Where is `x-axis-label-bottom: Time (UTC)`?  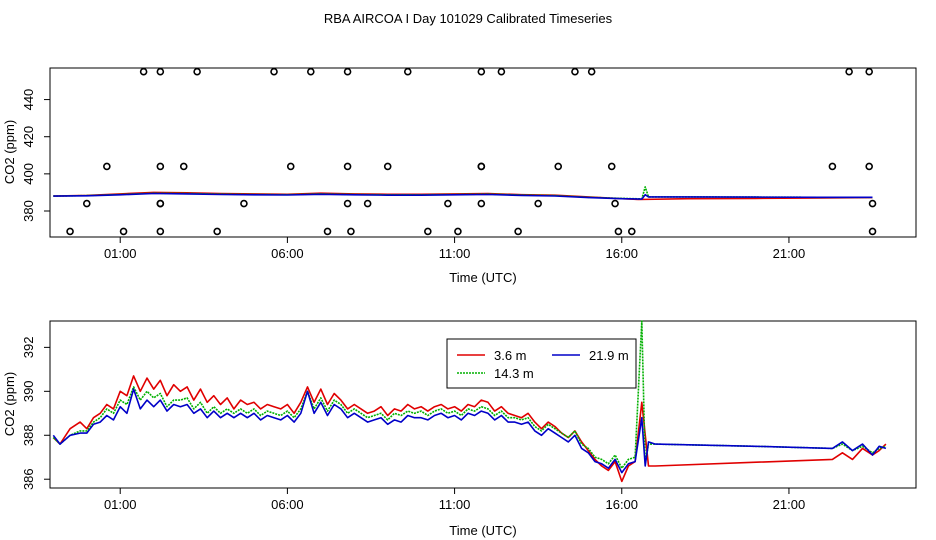
x-axis-label-bottom: Time (UTC) is located at coordinates (482, 530).